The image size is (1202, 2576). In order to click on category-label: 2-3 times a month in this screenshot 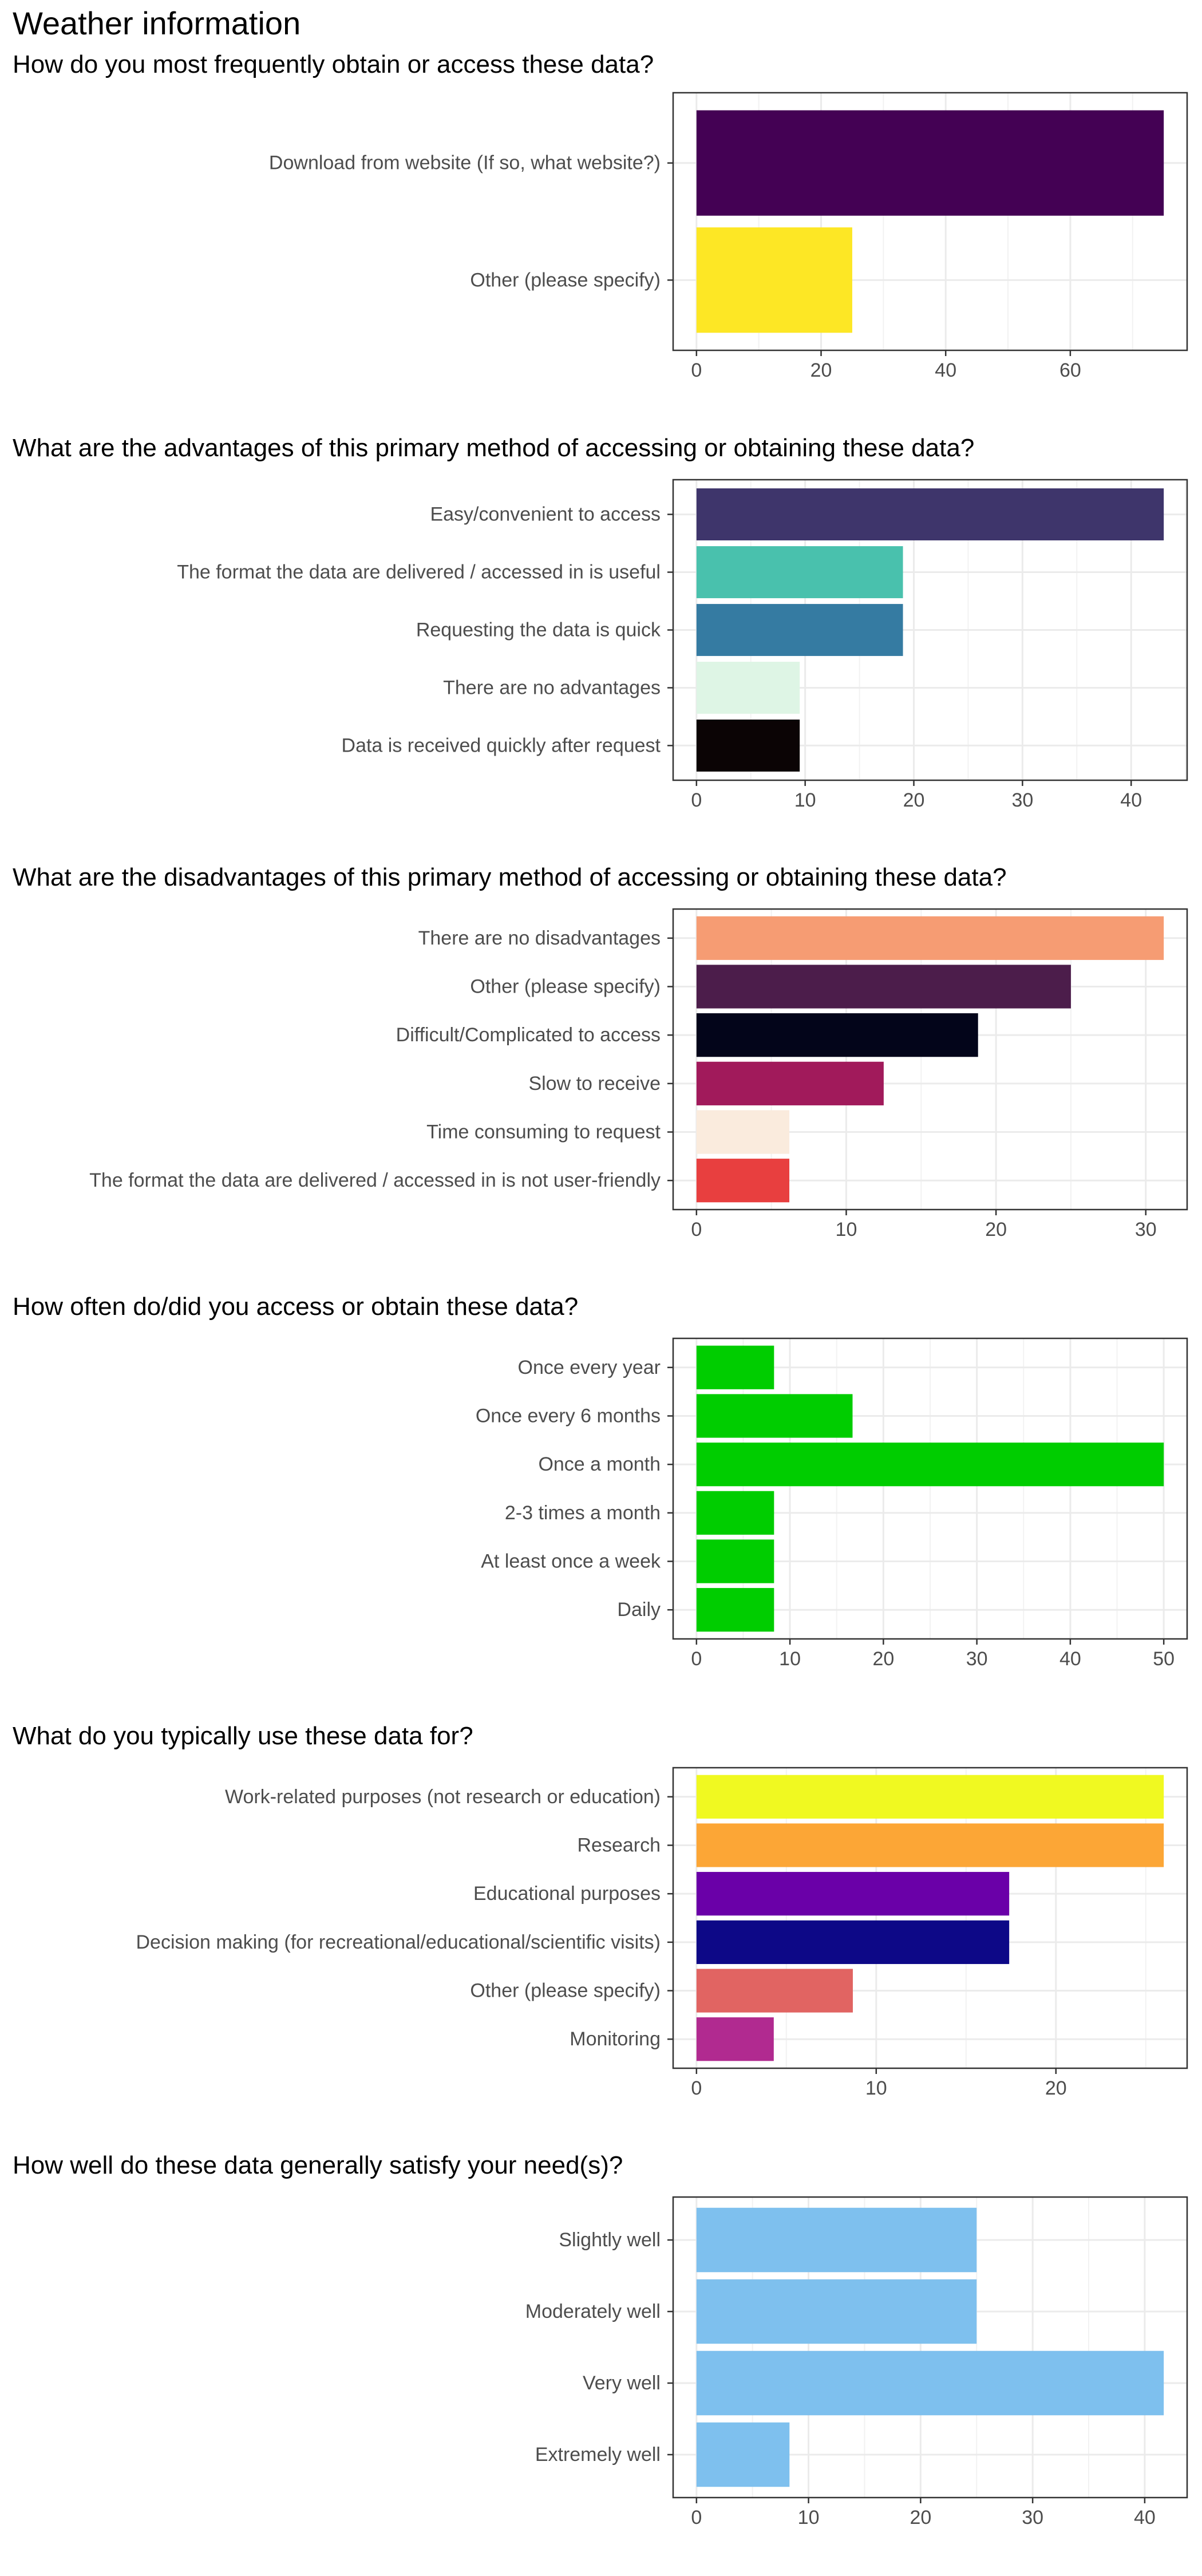, I will do `click(583, 1513)`.